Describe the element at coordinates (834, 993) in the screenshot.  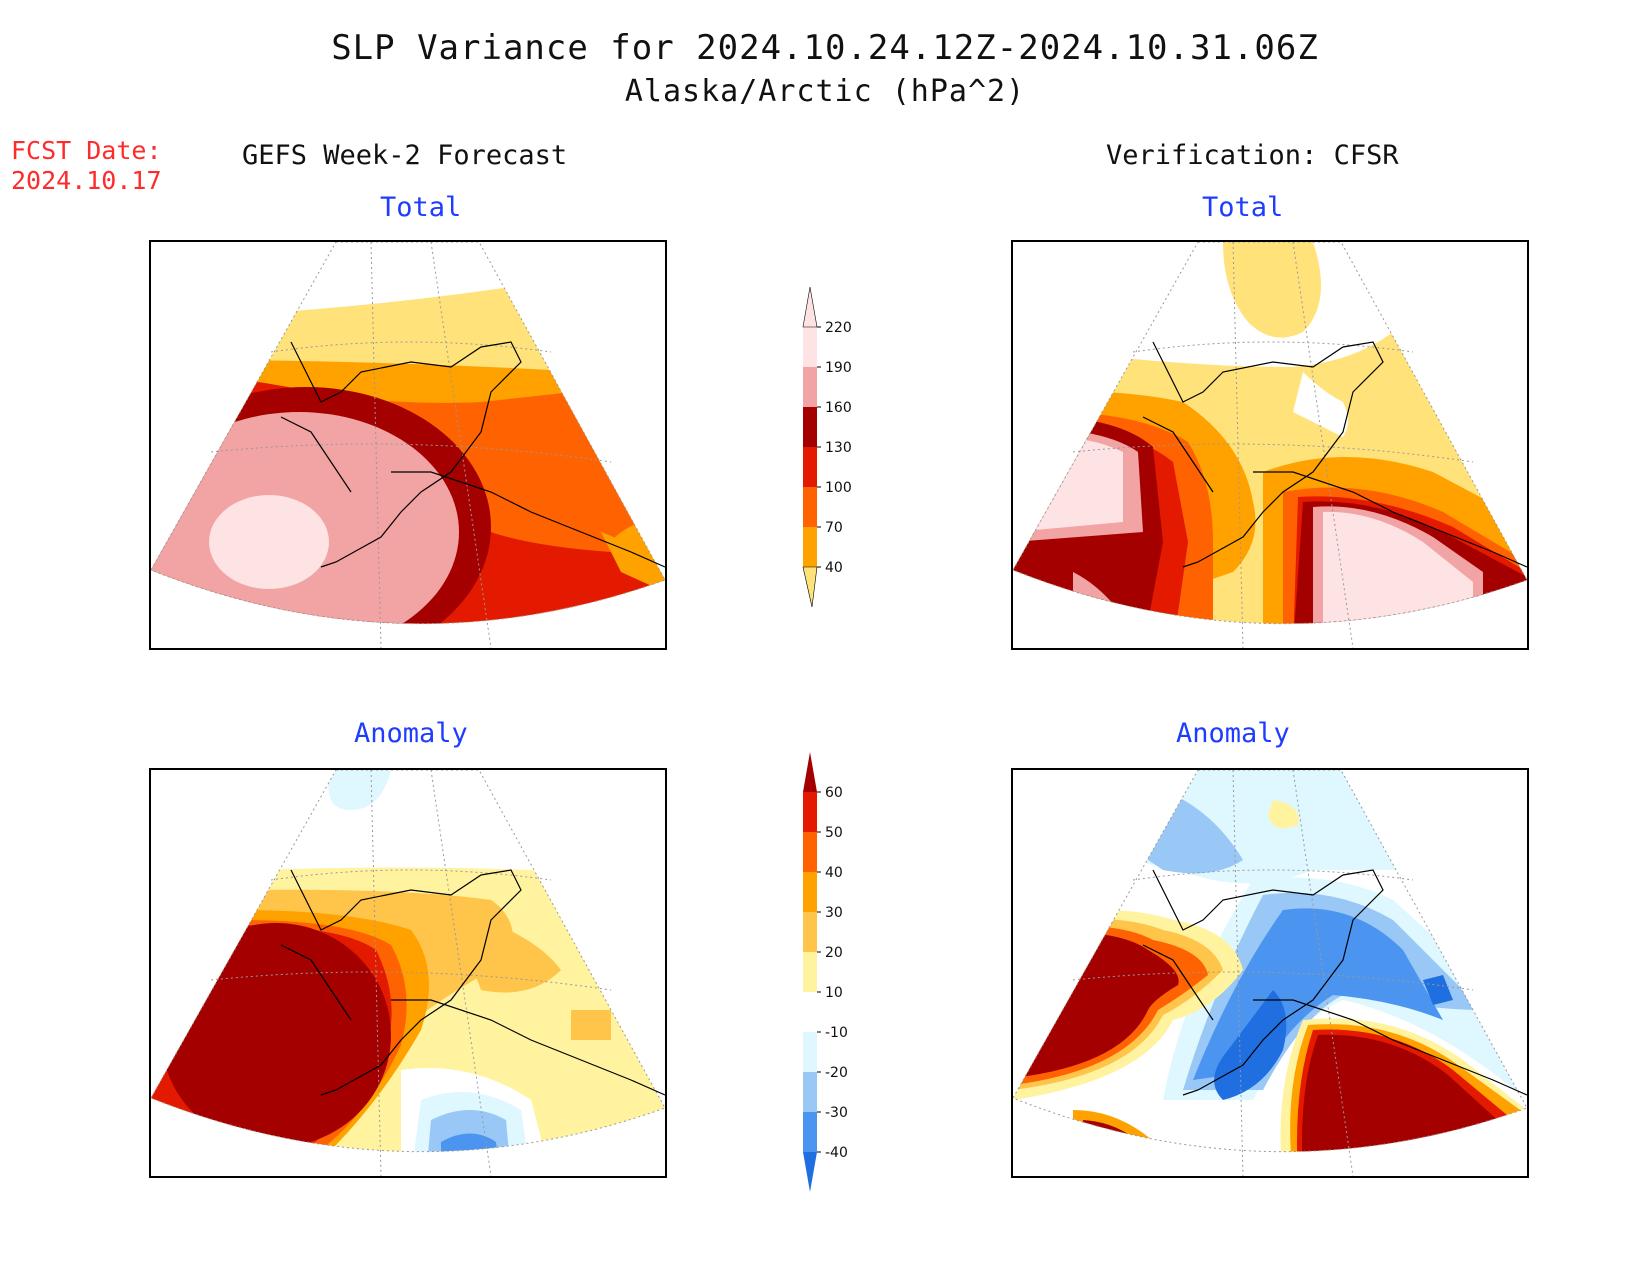
I see `colorbar-tick-label: 10` at that location.